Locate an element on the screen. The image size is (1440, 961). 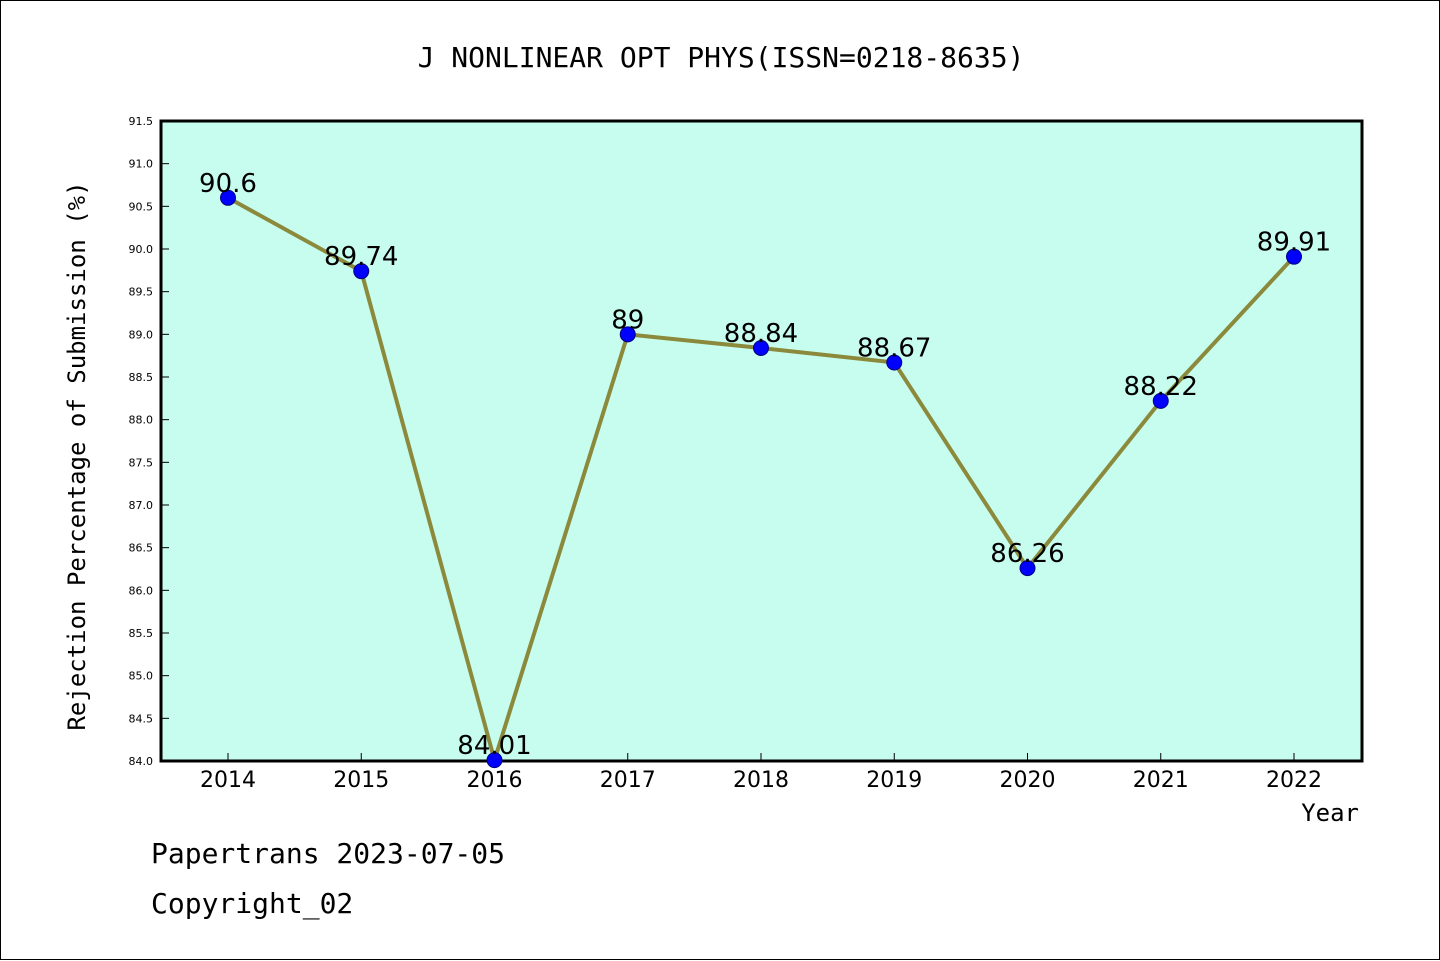
footer-date-text: Papertrans 2023-07-05 is located at coordinates (328, 853).